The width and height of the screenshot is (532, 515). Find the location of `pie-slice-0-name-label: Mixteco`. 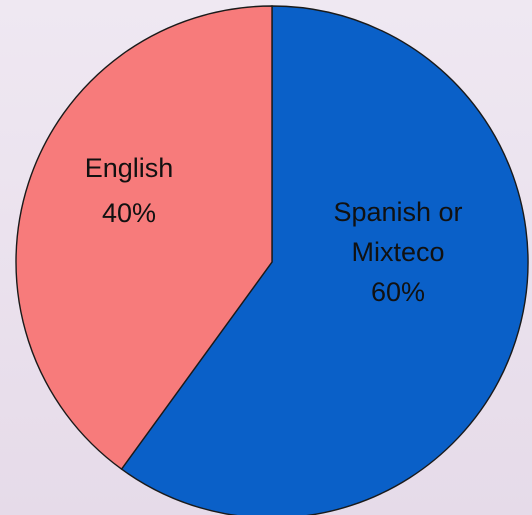

pie-slice-0-name-label: Mixteco is located at coordinates (397, 252).